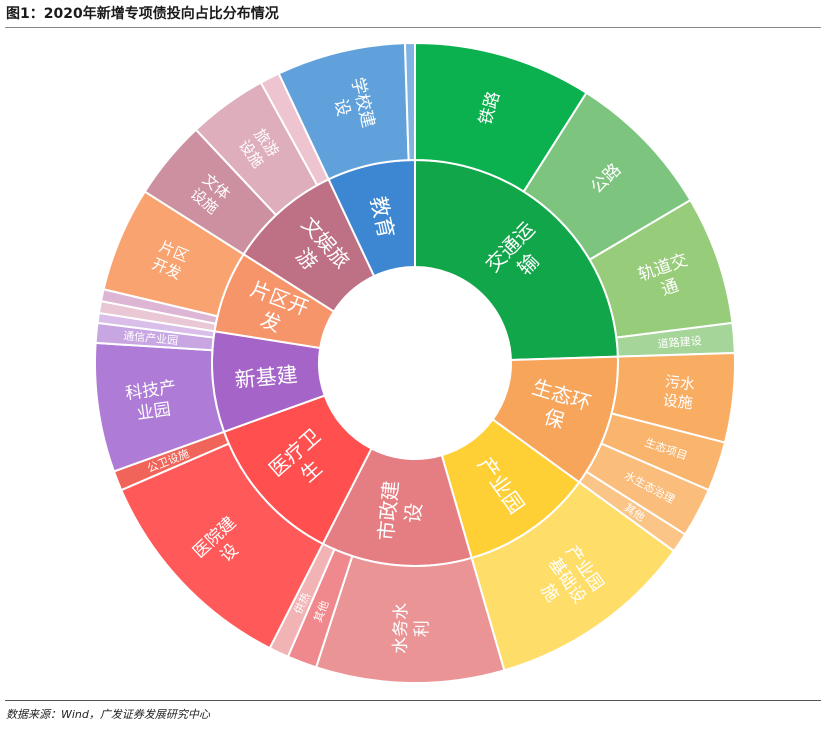  Describe the element at coordinates (412, 629) in the screenshot. I see `outer-slice-label: 水务水利` at that location.